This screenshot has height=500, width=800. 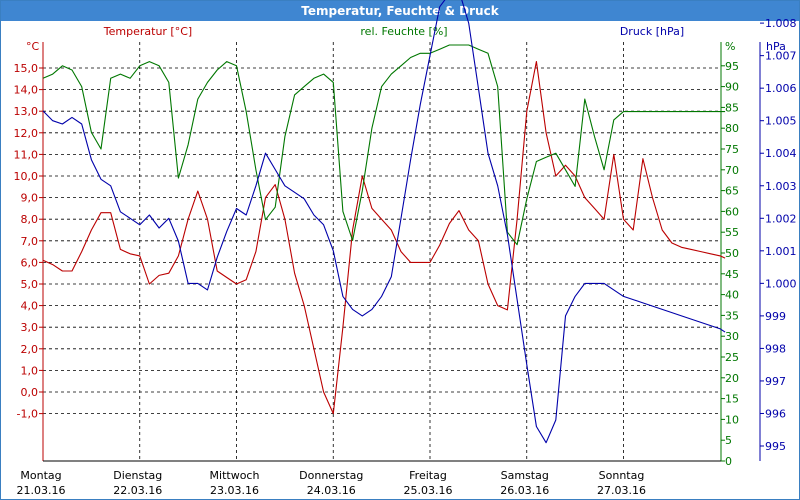 What do you see at coordinates (30, 219) in the screenshot?
I see `temperature-tick-label: 8,0` at bounding box center [30, 219].